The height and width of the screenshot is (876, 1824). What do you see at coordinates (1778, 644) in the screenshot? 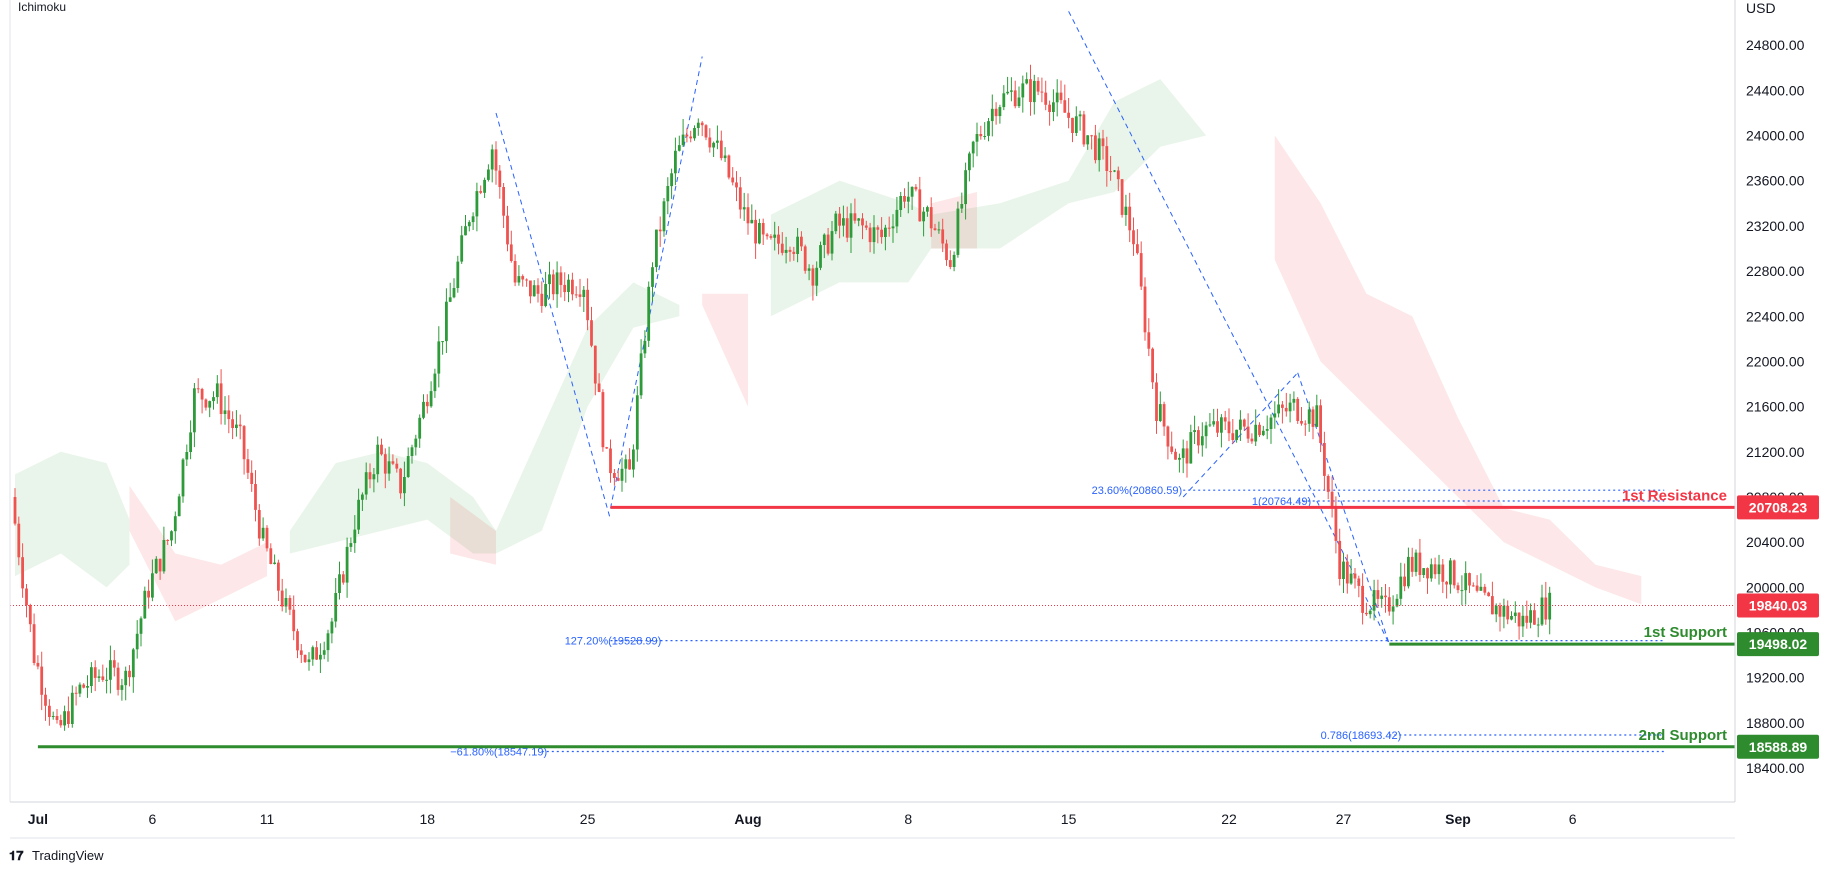
I see `level-1-tag` at bounding box center [1778, 644].